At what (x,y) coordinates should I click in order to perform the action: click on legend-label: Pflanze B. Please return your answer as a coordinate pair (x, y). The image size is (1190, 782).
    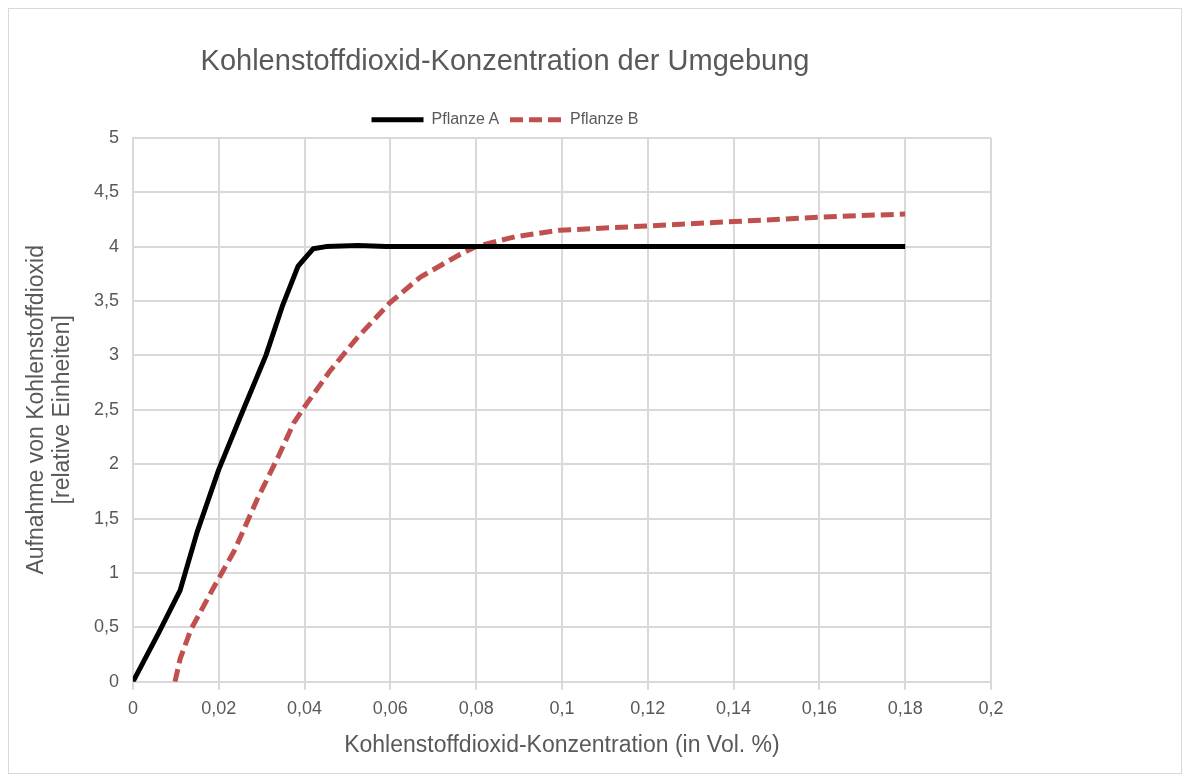
    Looking at the image, I should click on (604, 119).